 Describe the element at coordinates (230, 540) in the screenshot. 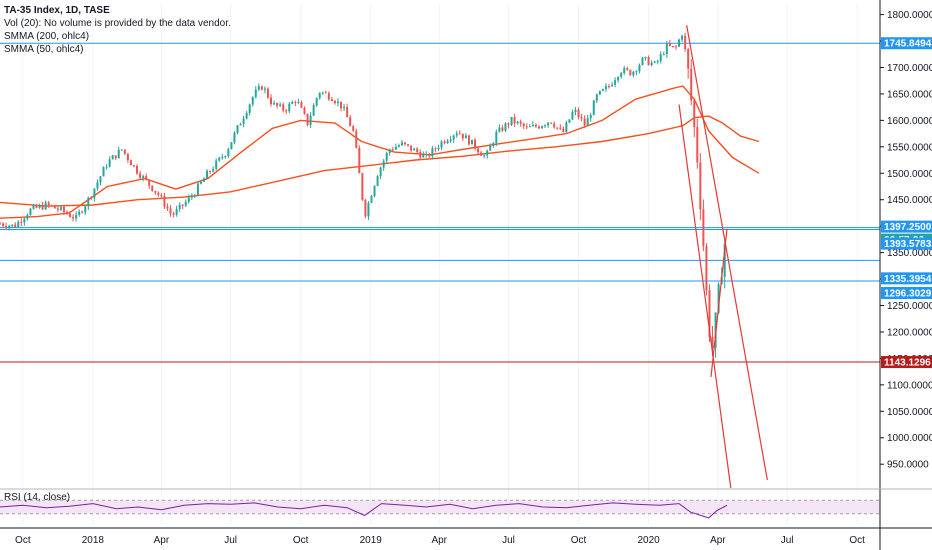

I see `x-tick-label: Jul` at that location.